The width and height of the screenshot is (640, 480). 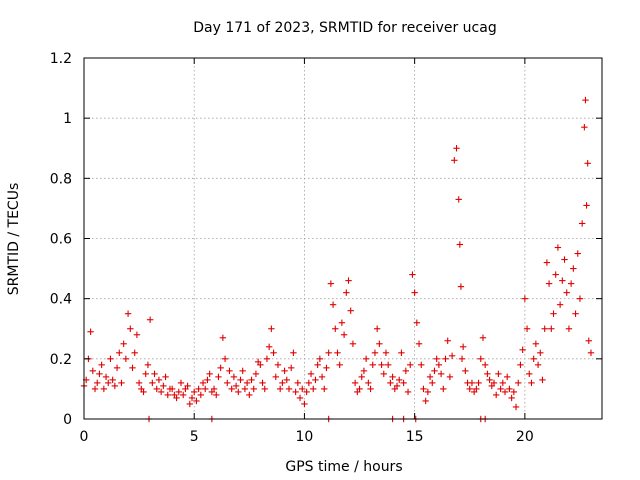 What do you see at coordinates (61, 300) in the screenshot?
I see `y-tick-label: 0.4` at bounding box center [61, 300].